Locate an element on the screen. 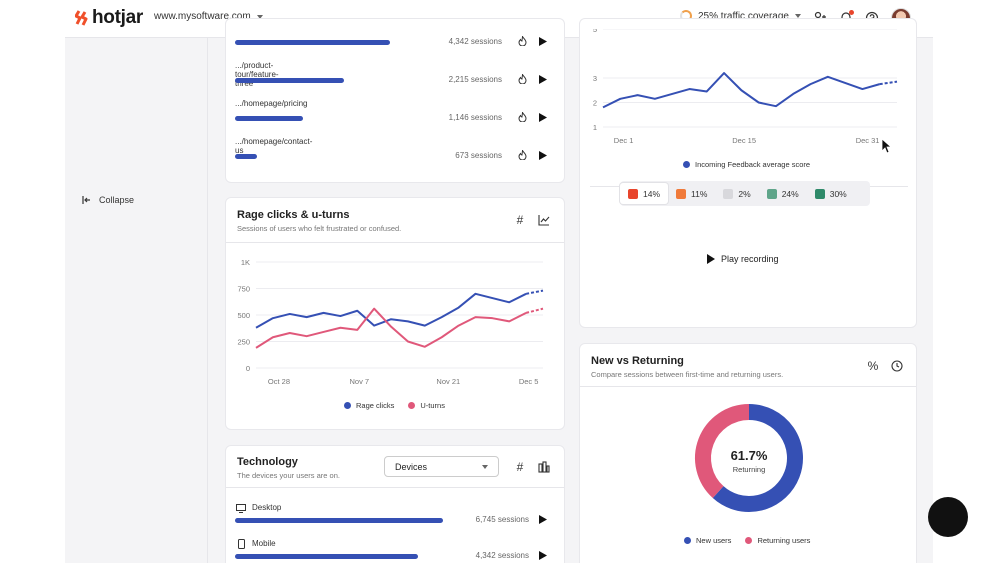 The width and height of the screenshot is (1000, 563). legend-item: Incoming Feedback average score is located at coordinates (746, 164).